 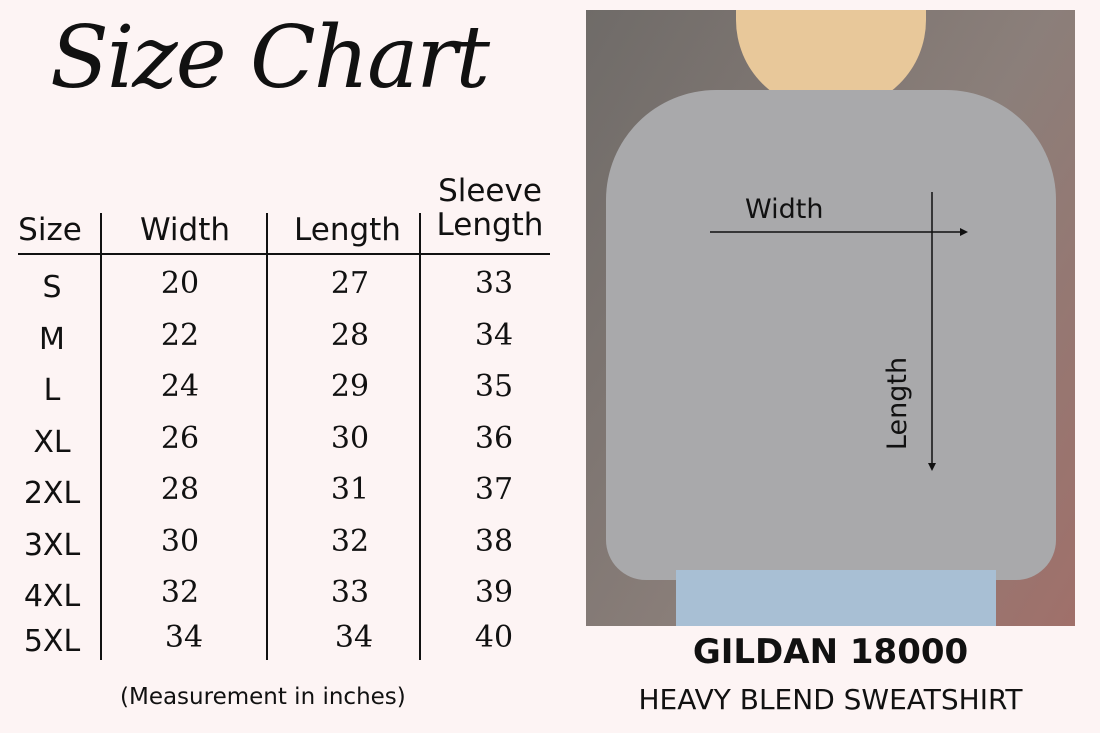 I want to click on measurement-cell: 22, so click(x=180, y=335).